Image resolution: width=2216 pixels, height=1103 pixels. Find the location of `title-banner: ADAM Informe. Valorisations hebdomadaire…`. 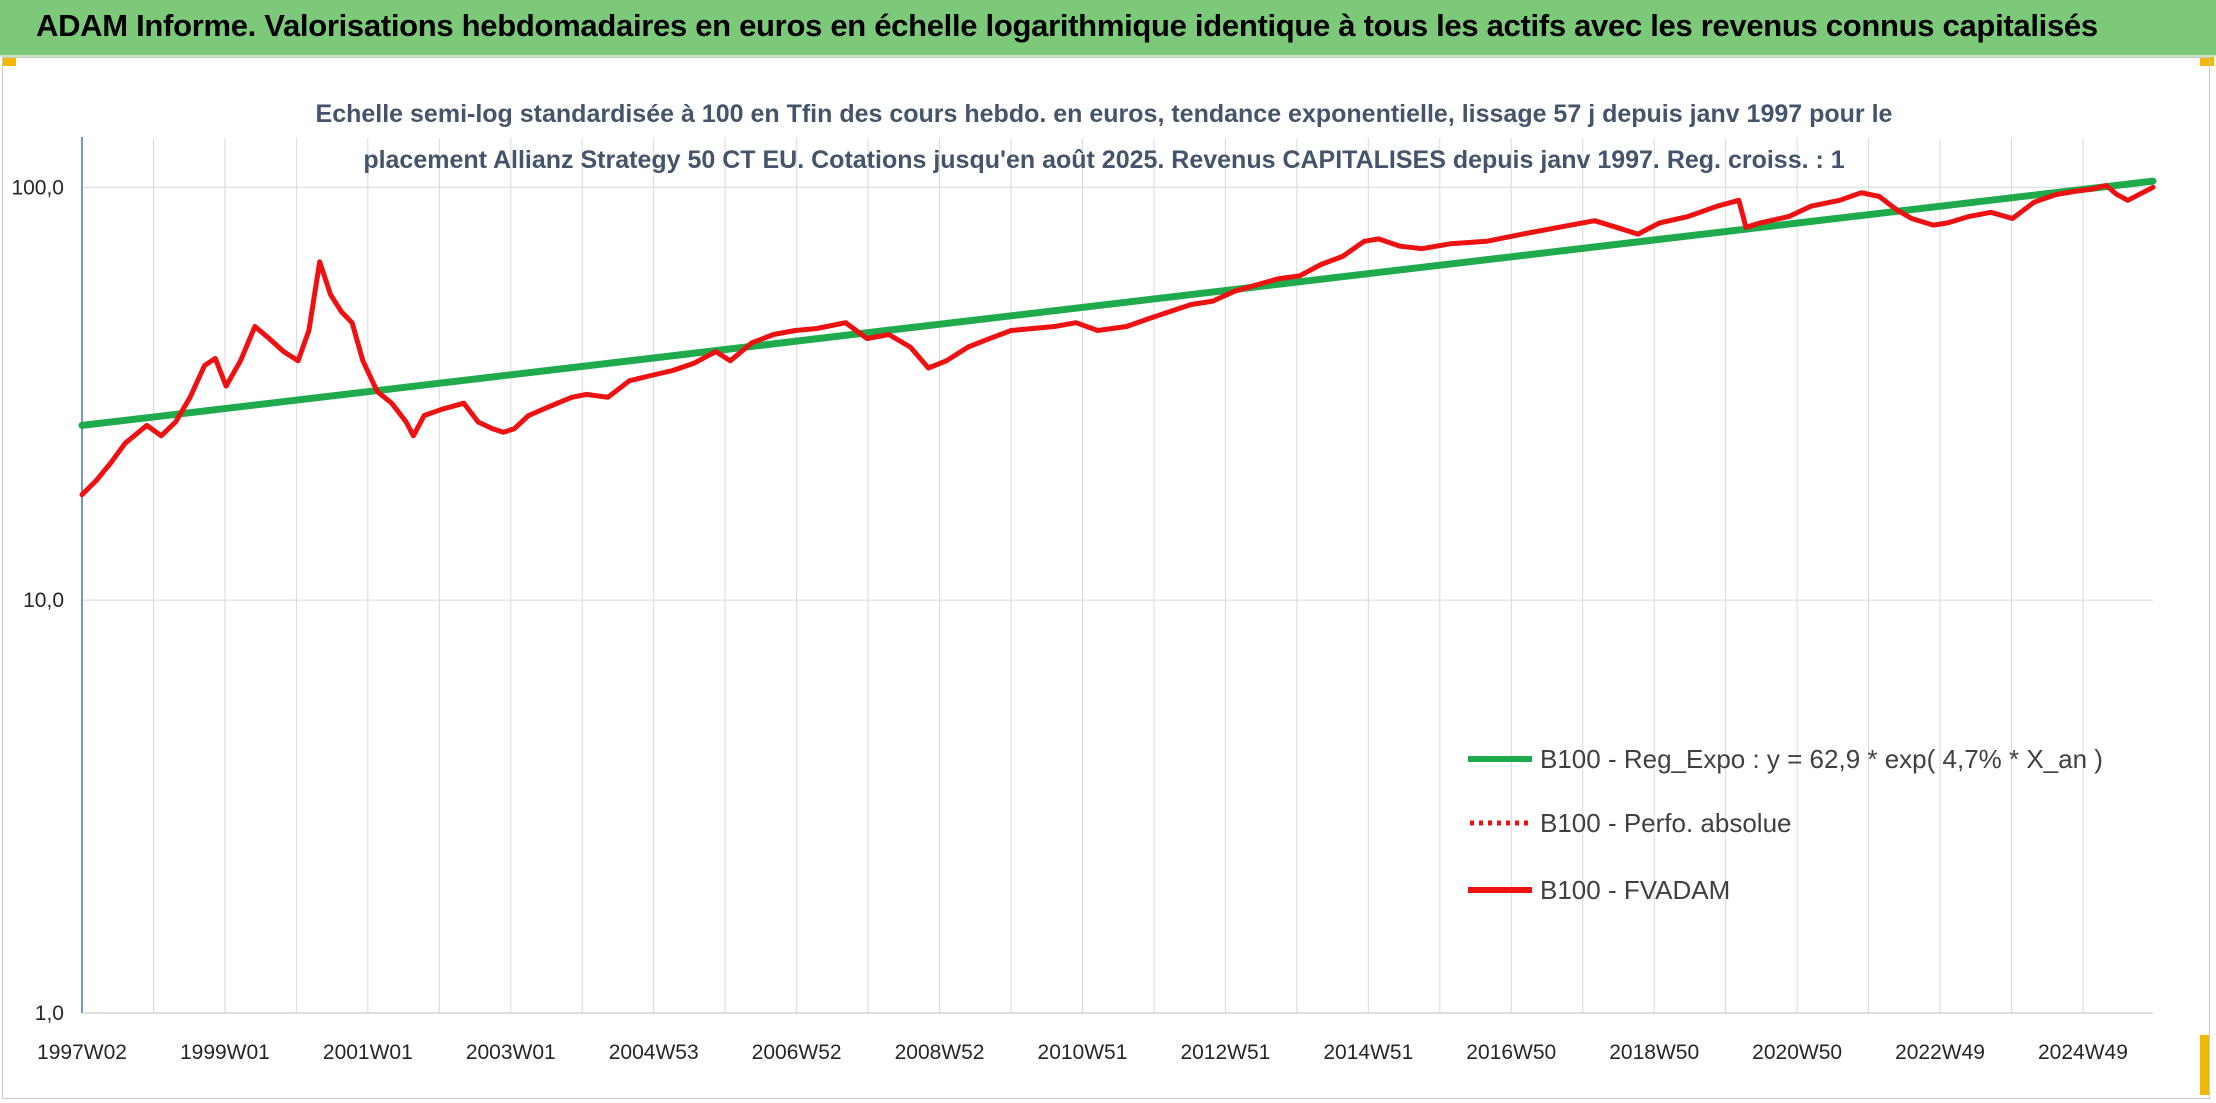

title-banner: ADAM Informe. Valorisations hebdomadaire… is located at coordinates (1108, 28).